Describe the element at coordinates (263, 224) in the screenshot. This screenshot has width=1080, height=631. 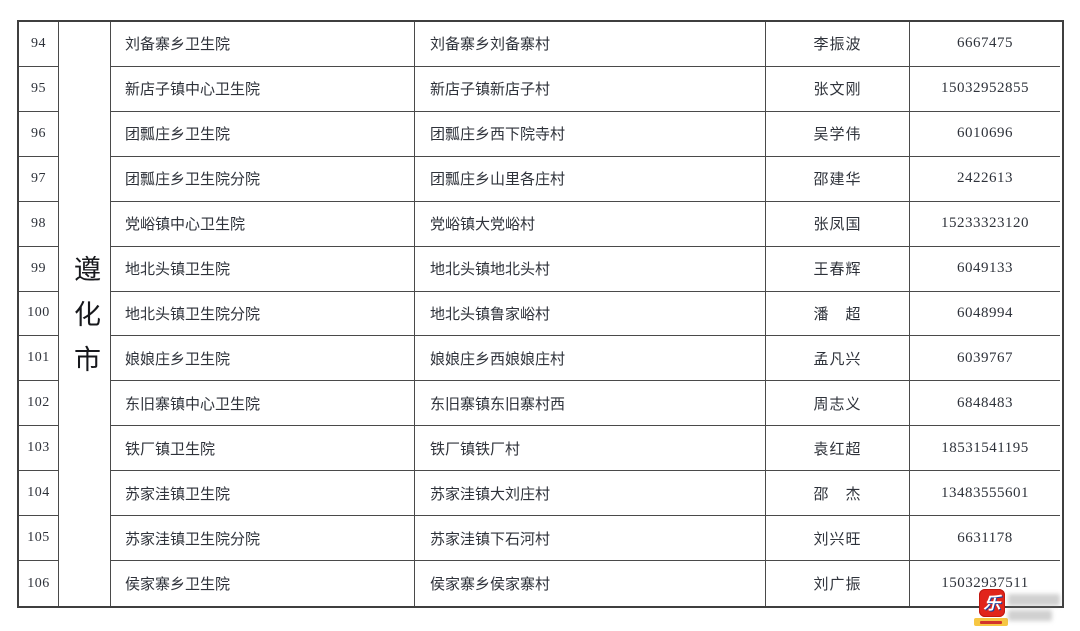
I see `institution-cell: 党峪镇中心卫生院` at that location.